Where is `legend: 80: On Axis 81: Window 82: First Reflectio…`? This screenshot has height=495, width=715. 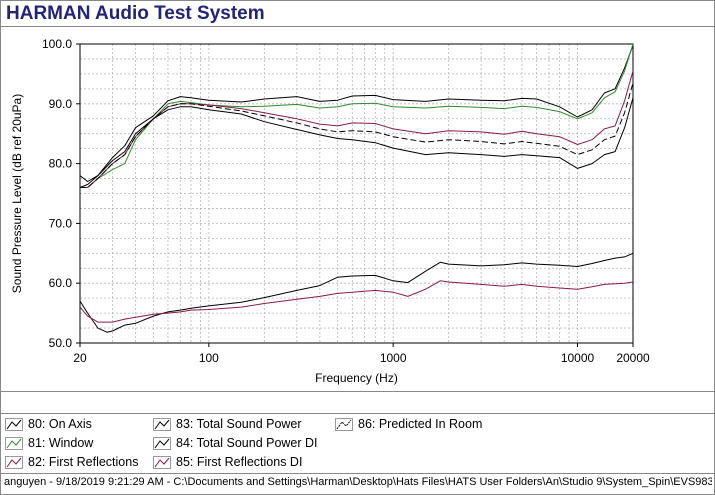 legend: 80: On Axis 81: Window 82: First Reflectio… is located at coordinates (357, 443).